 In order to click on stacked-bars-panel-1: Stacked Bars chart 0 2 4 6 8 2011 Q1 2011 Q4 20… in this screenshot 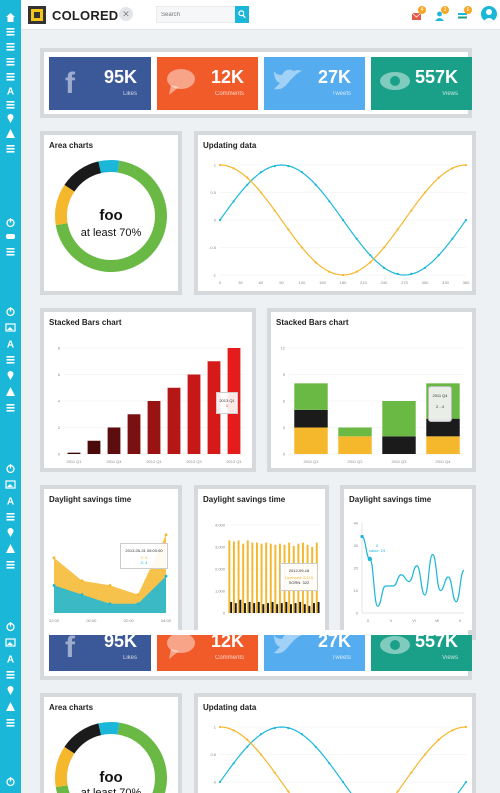, I will do `click(148, 390)`.